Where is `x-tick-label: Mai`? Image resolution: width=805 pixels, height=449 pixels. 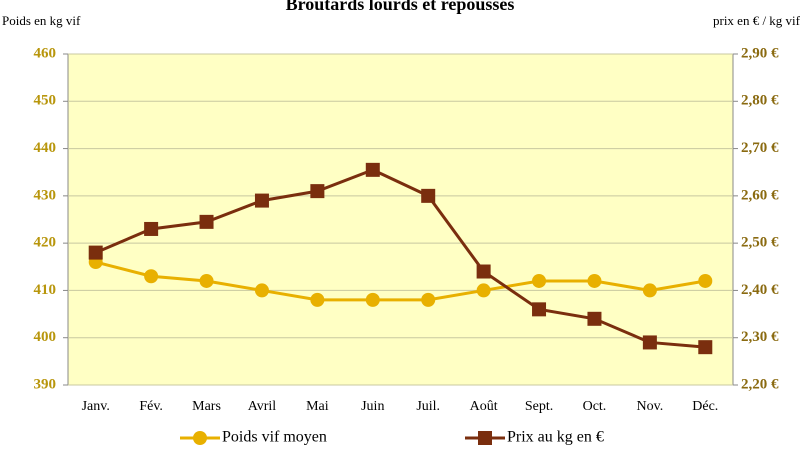
x-tick-label: Mai is located at coordinates (317, 406).